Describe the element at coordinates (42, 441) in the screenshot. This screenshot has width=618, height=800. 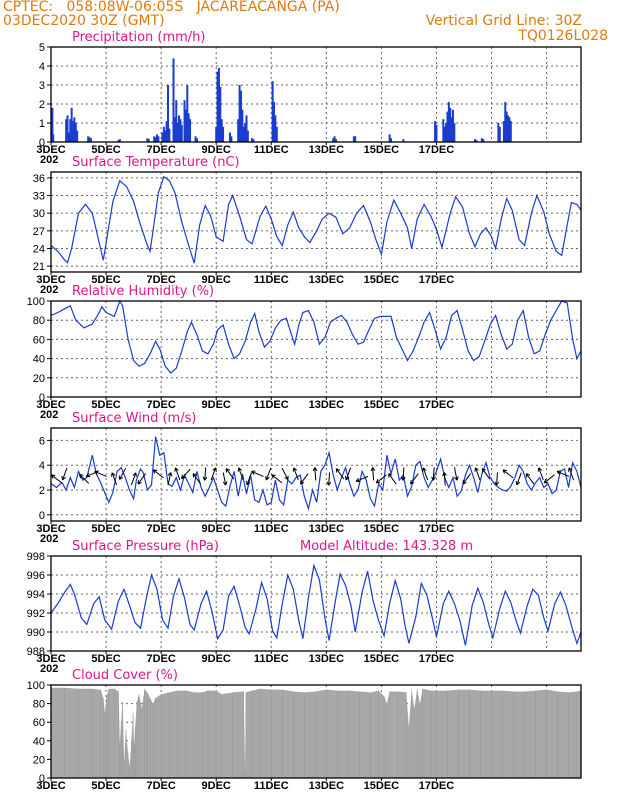
I see `y-tick-label: 6` at that location.